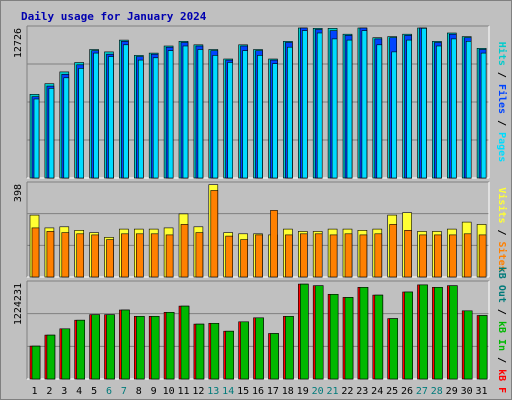  I want to click on x-tick-label: 6, so click(109, 391).